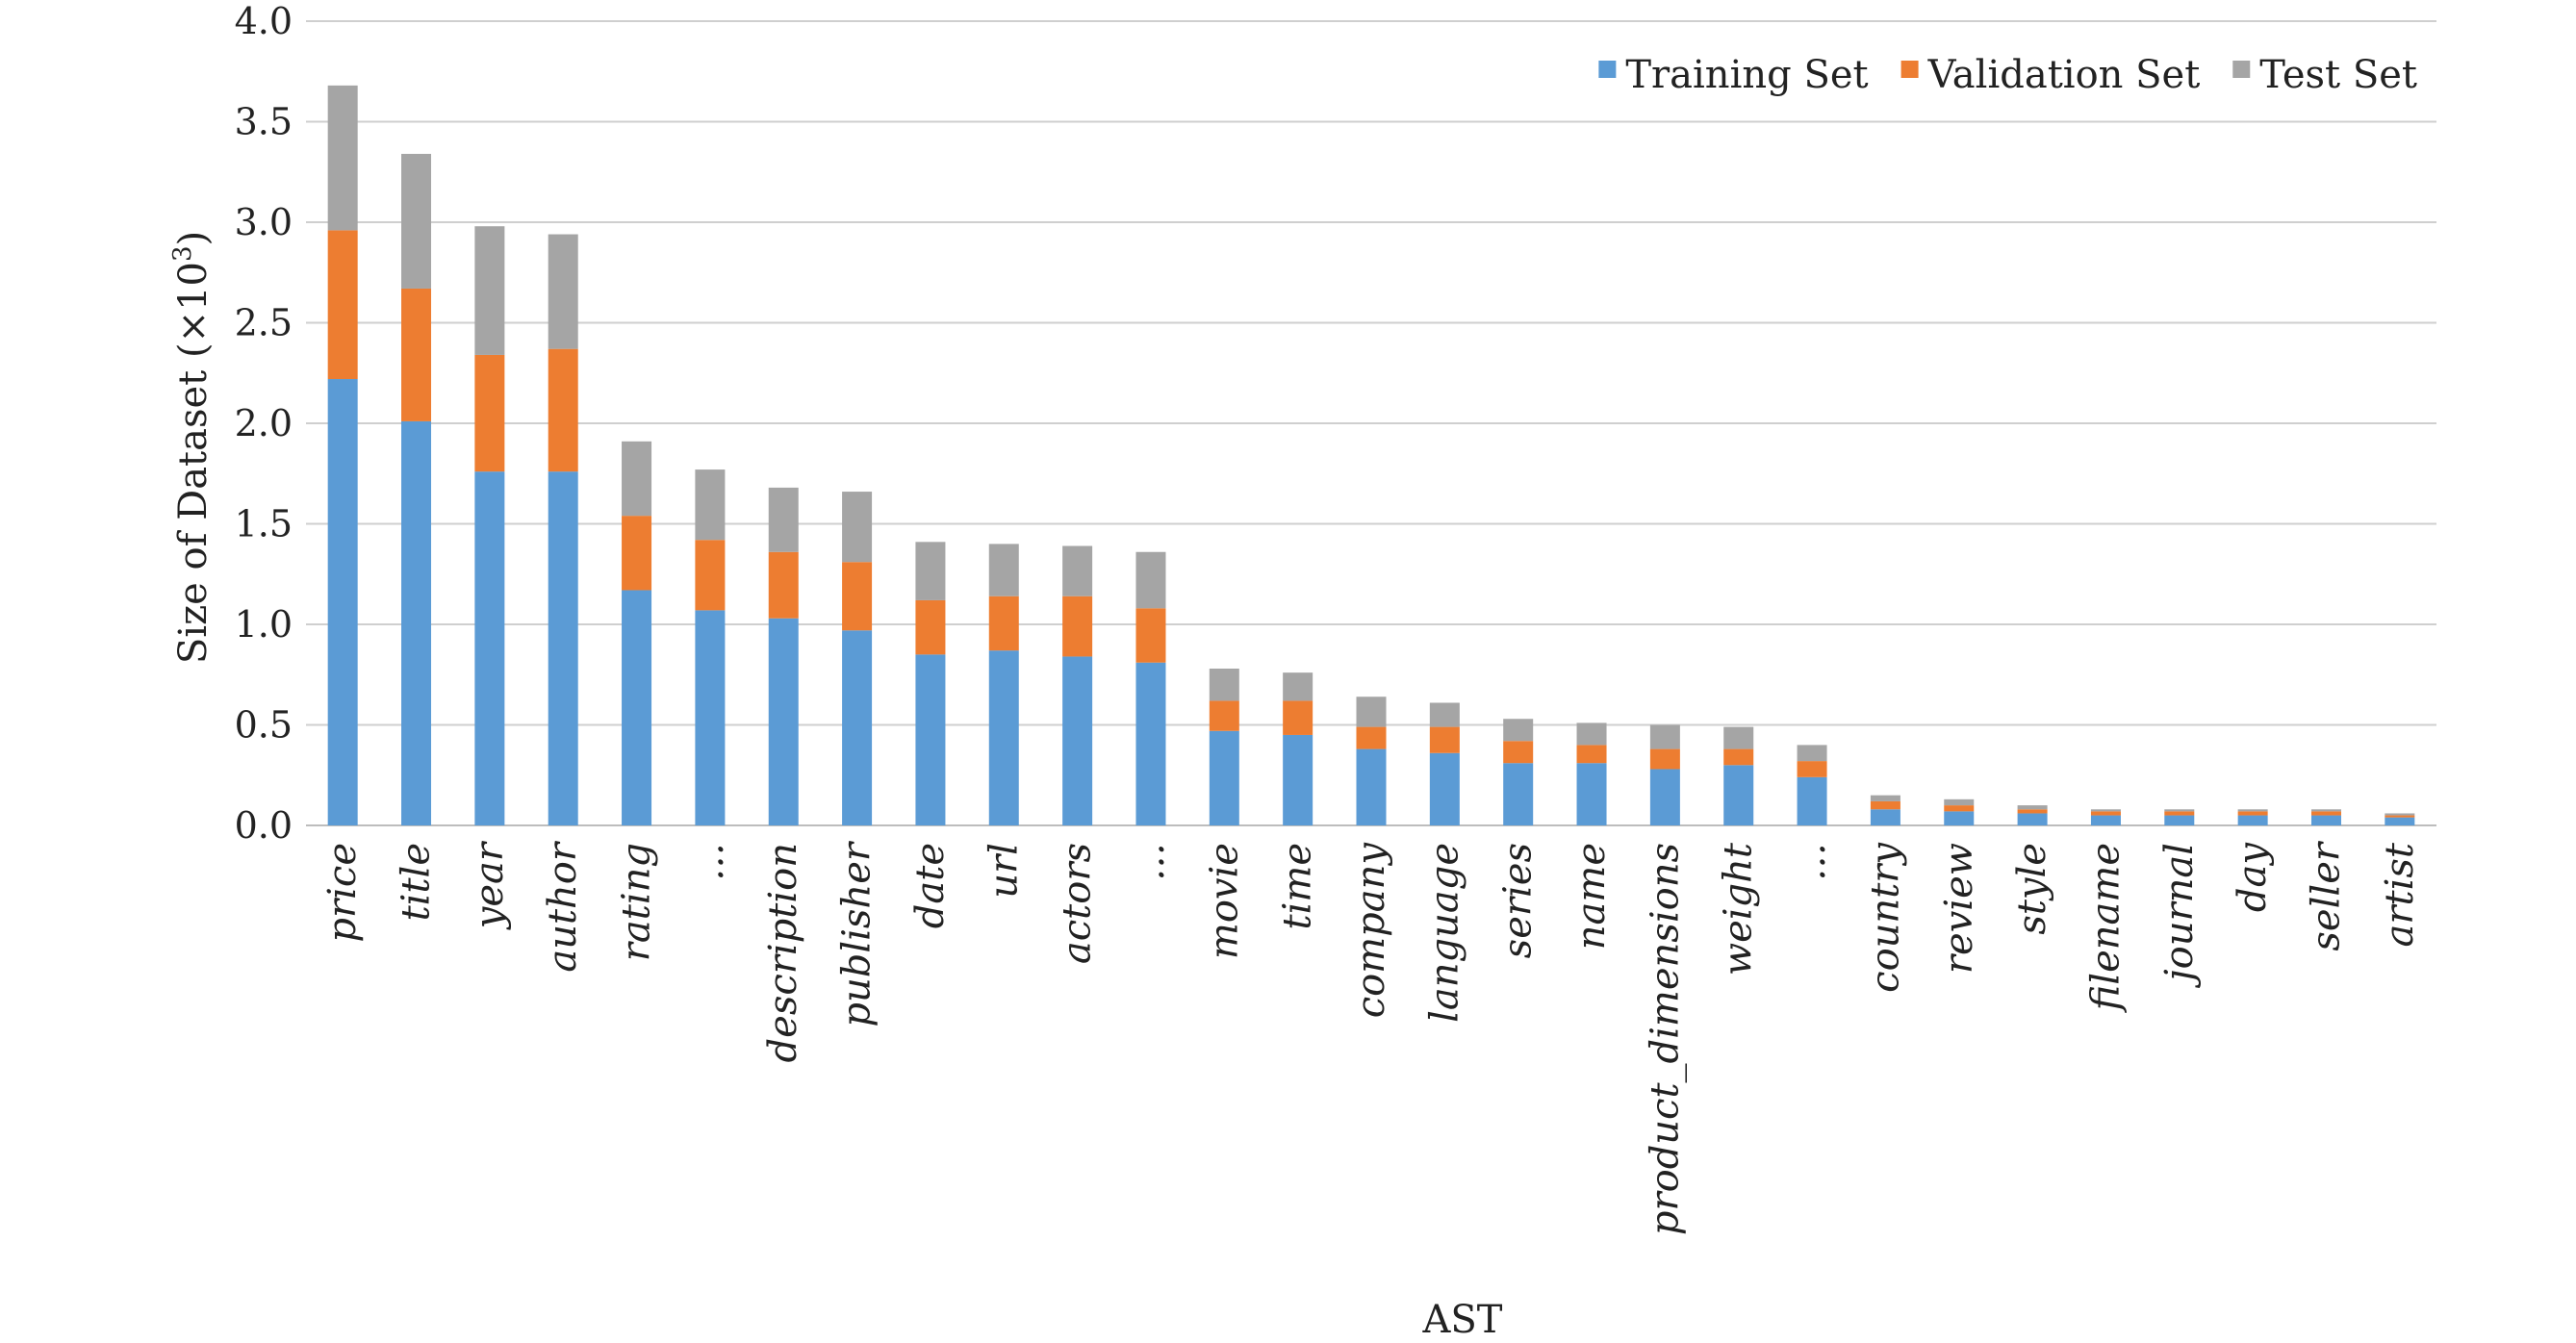 Image resolution: width=2576 pixels, height=1343 pixels. What do you see at coordinates (1885, 917) in the screenshot?
I see `x-tick-label: country` at bounding box center [1885, 917].